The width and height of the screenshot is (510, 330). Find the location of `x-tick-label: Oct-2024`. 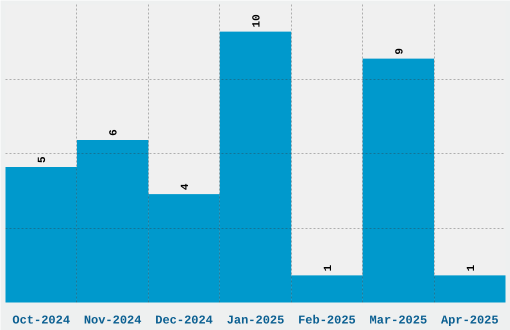

x-tick-label: Oct-2024 is located at coordinates (41, 321).